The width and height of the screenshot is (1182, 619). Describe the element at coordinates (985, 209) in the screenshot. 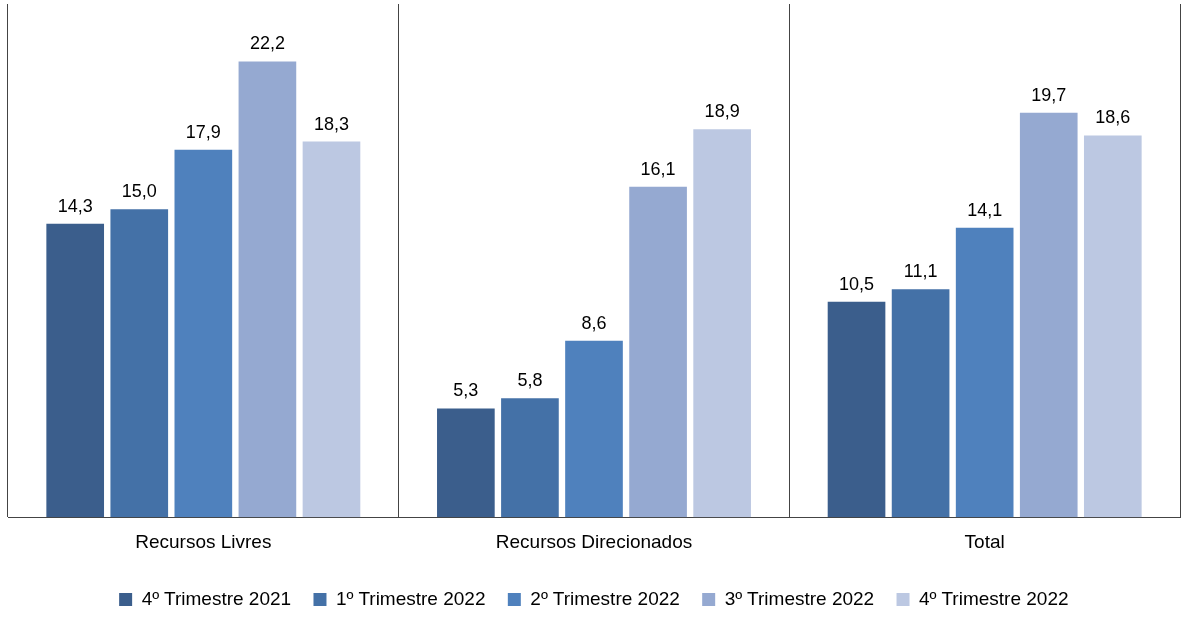

I see `data-label: 14,1` at that location.